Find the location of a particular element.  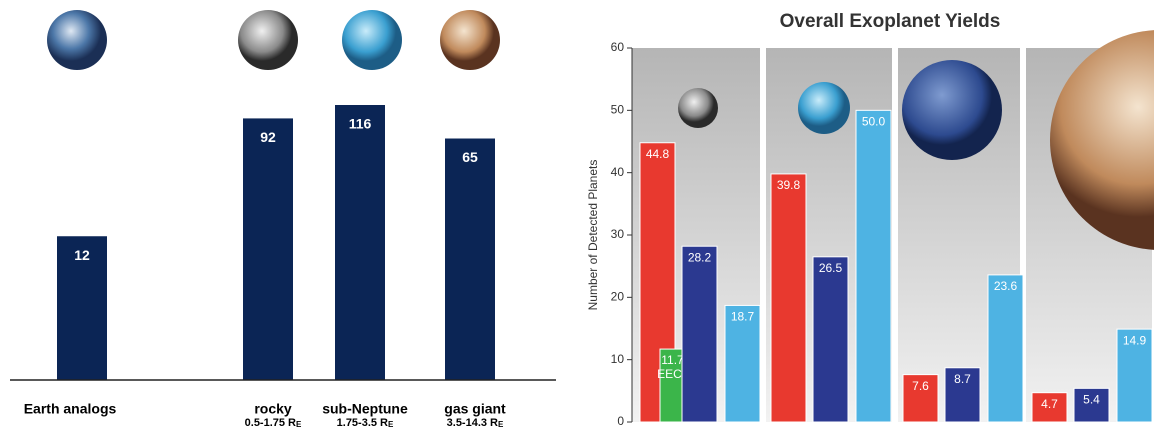

sublabel-text: 1.75-3.5 R is located at coordinates (362, 422).